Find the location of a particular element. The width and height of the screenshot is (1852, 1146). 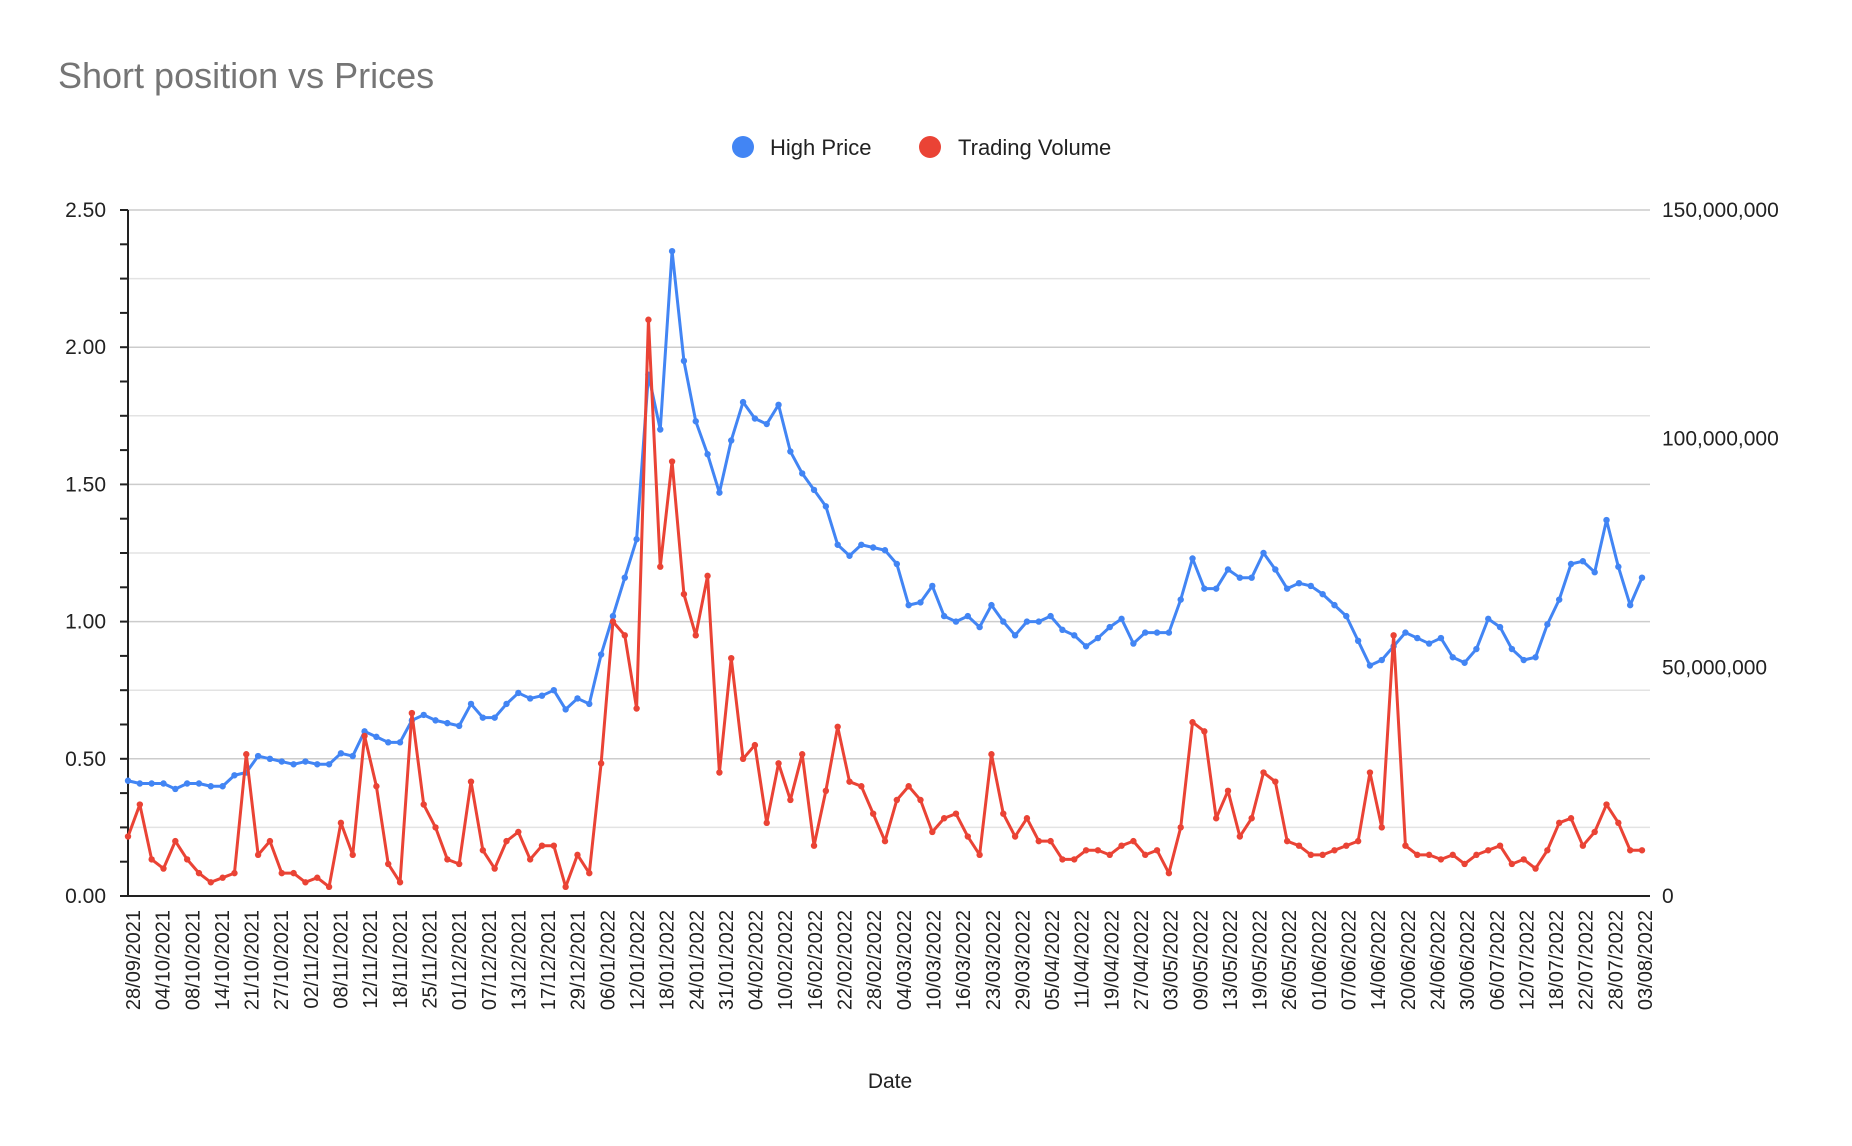

x-tick-label: 06/07/2022 is located at coordinates (1498, 960).